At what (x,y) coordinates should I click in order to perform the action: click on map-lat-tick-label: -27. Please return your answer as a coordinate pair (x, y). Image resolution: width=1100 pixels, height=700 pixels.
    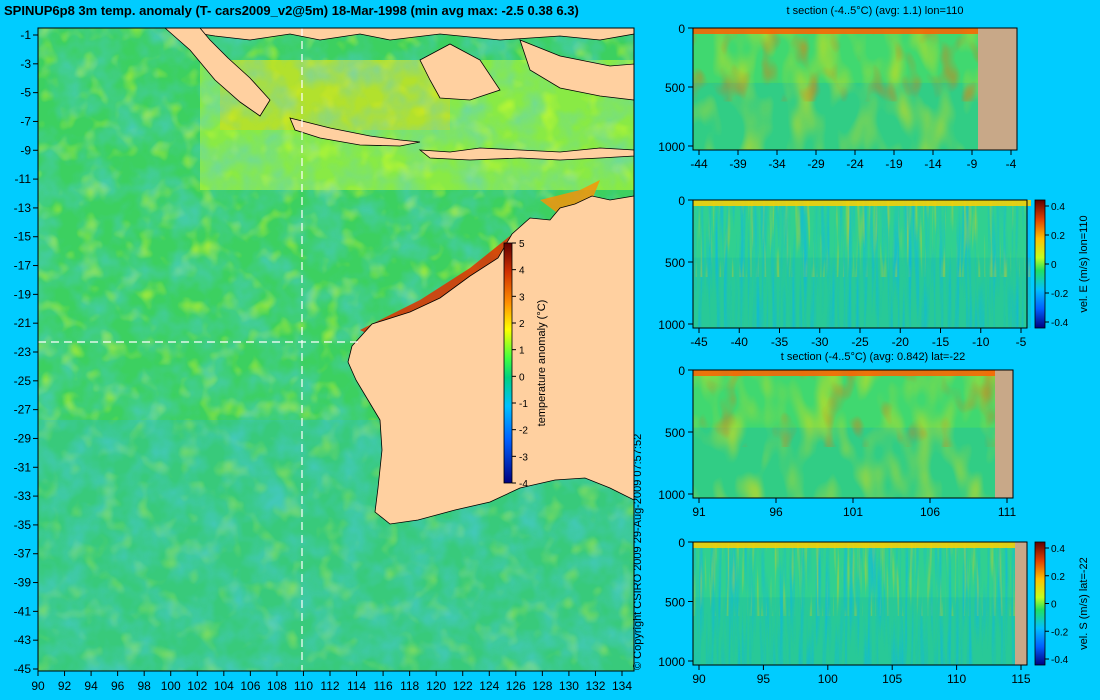
    Looking at the image, I should click on (23, 410).